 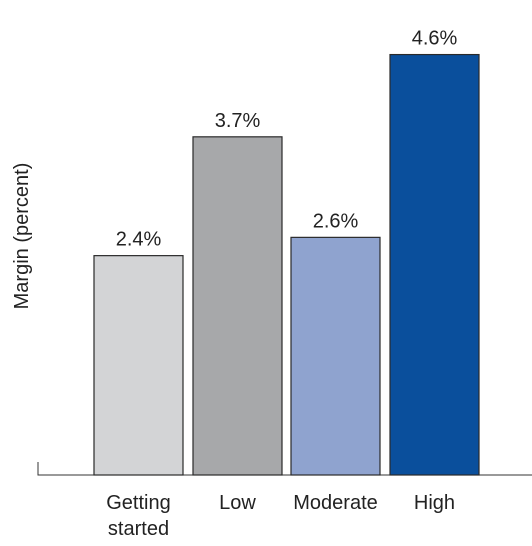 I want to click on value-label-getting-started: 2.4%, so click(x=139, y=240).